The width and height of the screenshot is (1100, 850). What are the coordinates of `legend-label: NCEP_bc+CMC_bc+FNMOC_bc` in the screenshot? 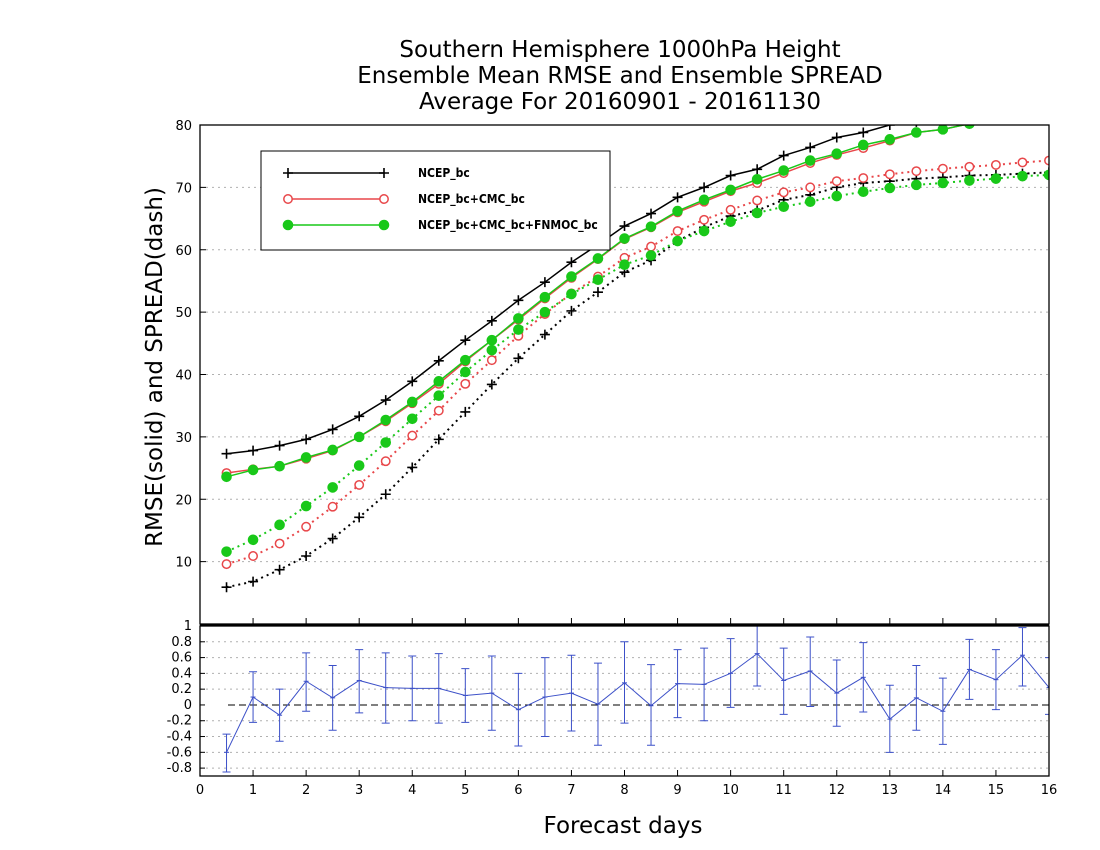 It's located at (508, 225).